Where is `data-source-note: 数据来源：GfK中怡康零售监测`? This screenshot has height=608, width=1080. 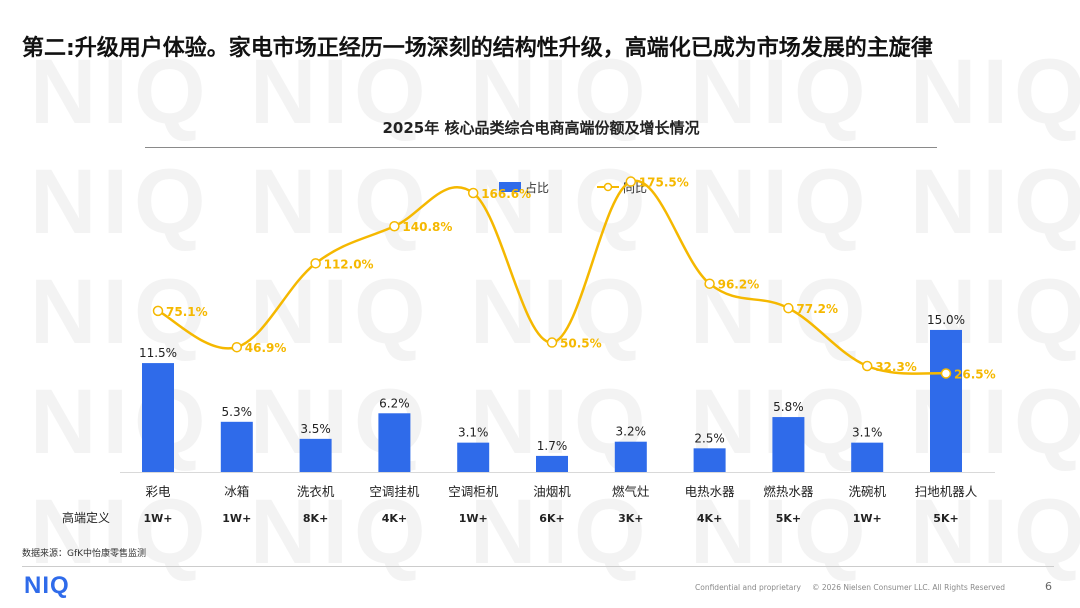 data-source-note: 数据来源：GfK中怡康零售监测 is located at coordinates (84, 554).